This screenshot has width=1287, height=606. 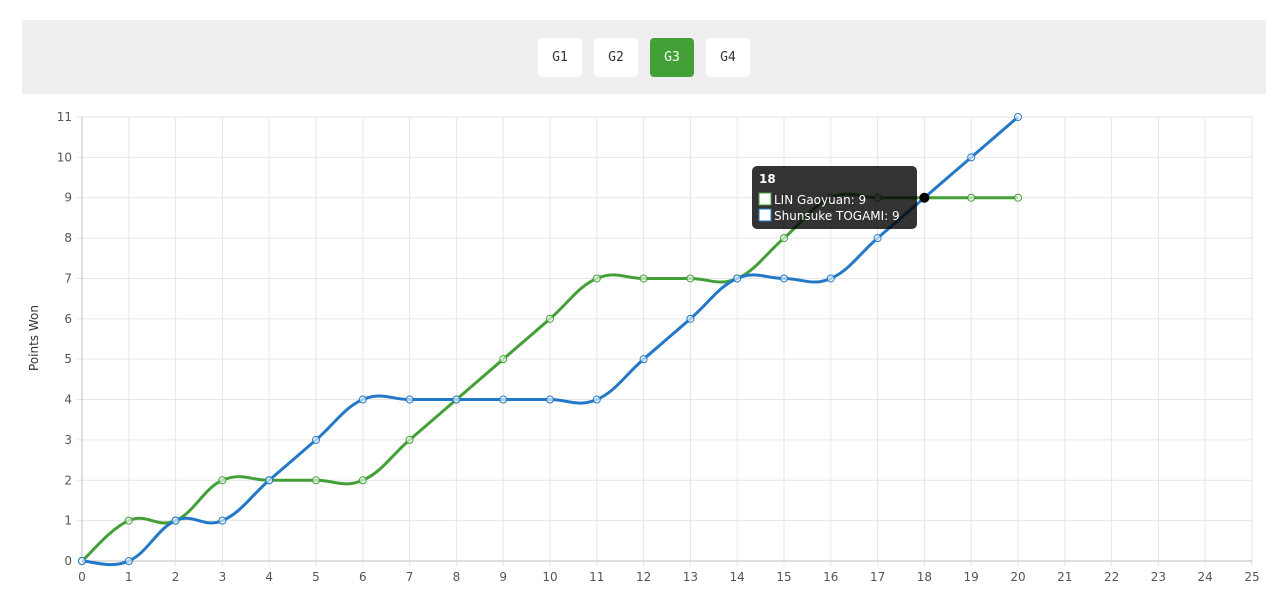 What do you see at coordinates (68, 278) in the screenshot?
I see `y-tick-label: 7` at bounding box center [68, 278].